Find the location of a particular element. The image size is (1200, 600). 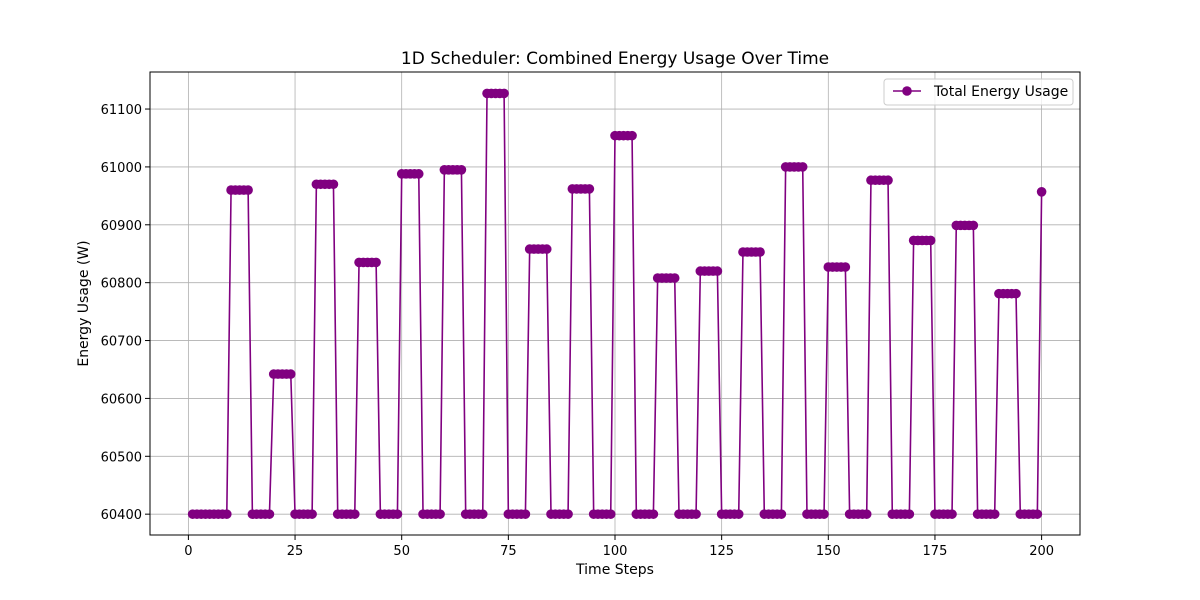

x-axis-ticks: 0 25 50 75 100 125 150 175 200 is located at coordinates (619, 547).